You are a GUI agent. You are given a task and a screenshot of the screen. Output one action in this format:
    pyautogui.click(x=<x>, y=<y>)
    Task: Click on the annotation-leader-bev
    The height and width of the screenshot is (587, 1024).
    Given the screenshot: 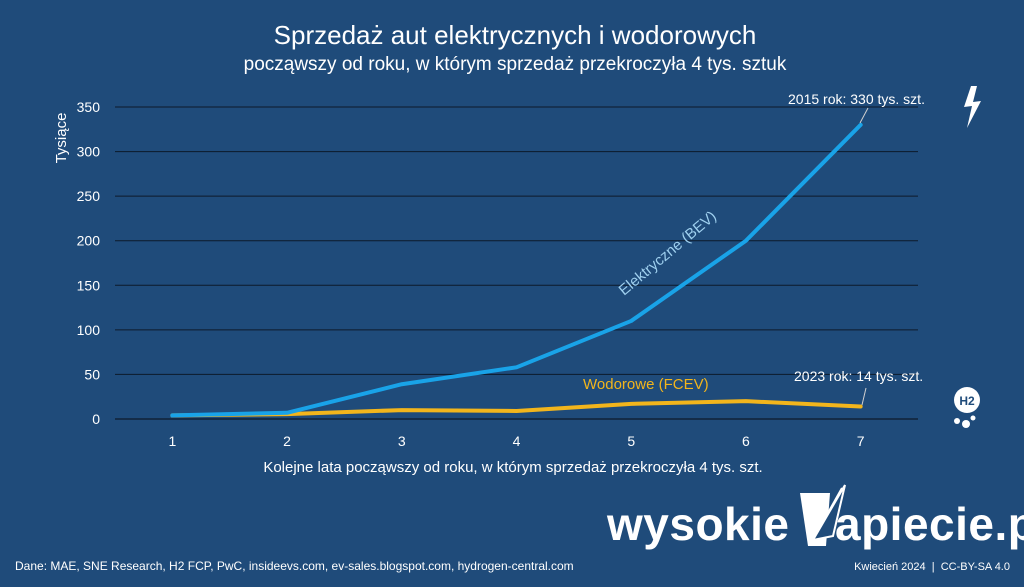 What is the action you would take?
    pyautogui.click(x=864, y=115)
    